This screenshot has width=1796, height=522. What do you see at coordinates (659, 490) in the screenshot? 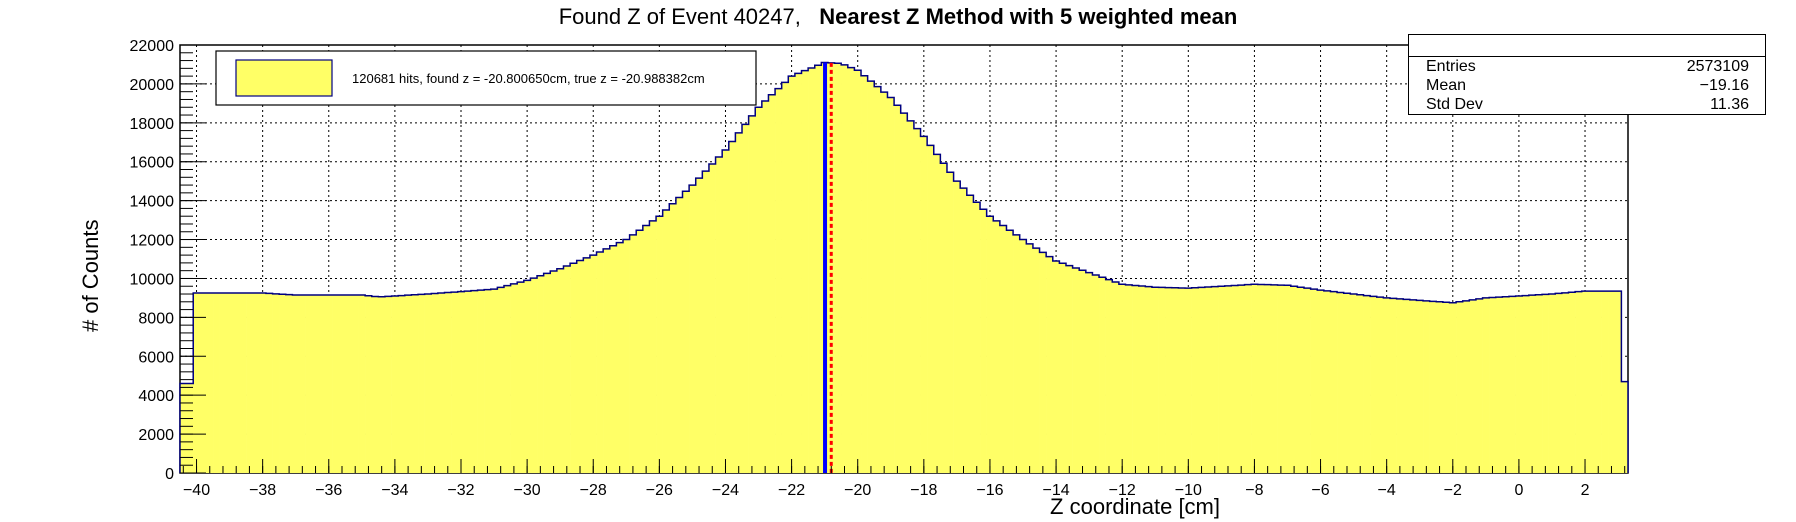
I see `x-tick-label: −26` at bounding box center [659, 490].